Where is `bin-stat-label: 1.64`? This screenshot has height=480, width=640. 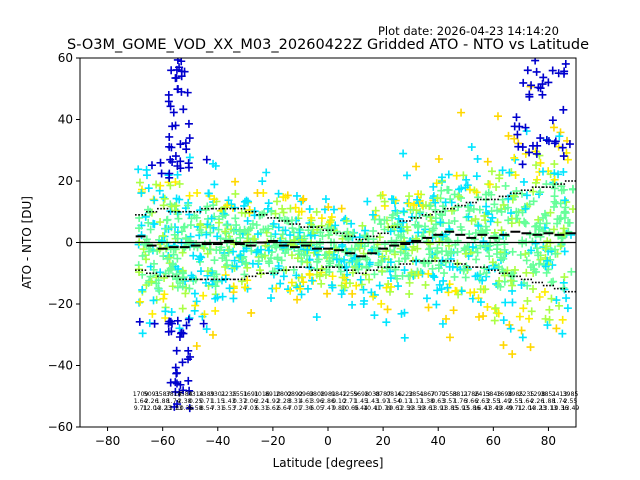 bin-stat-label: 1.64 is located at coordinates (527, 401).